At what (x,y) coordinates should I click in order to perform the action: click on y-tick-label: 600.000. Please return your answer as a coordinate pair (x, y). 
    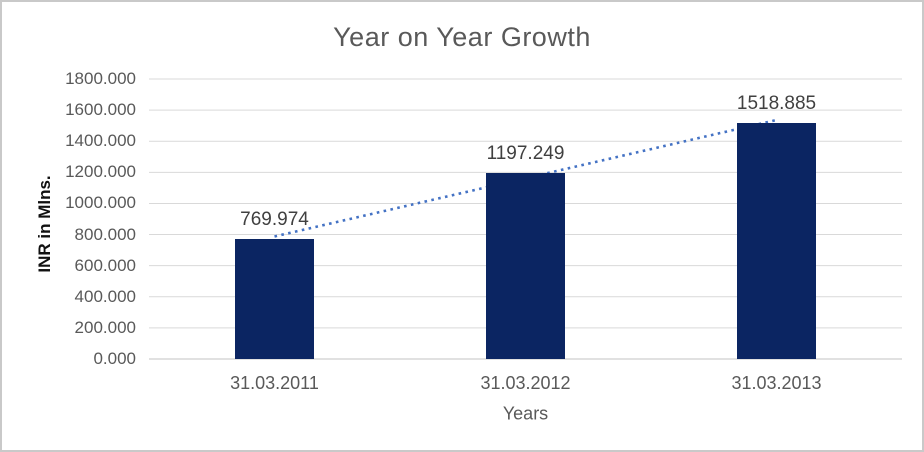
    Looking at the image, I should click on (105, 265).